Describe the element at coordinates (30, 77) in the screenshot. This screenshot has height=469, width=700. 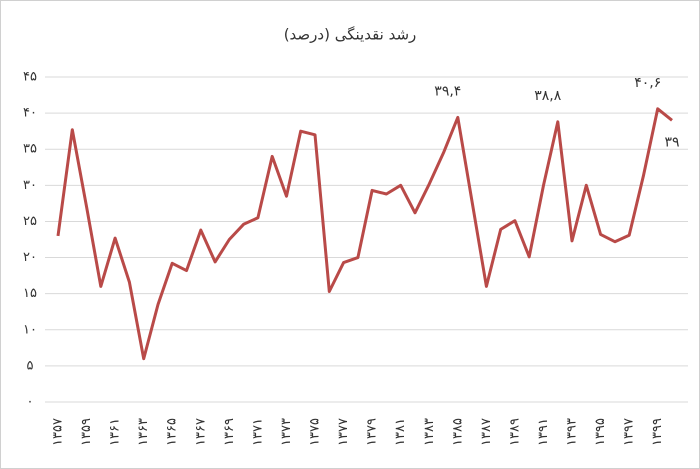
I see `y-tick-label: ۴۵` at that location.